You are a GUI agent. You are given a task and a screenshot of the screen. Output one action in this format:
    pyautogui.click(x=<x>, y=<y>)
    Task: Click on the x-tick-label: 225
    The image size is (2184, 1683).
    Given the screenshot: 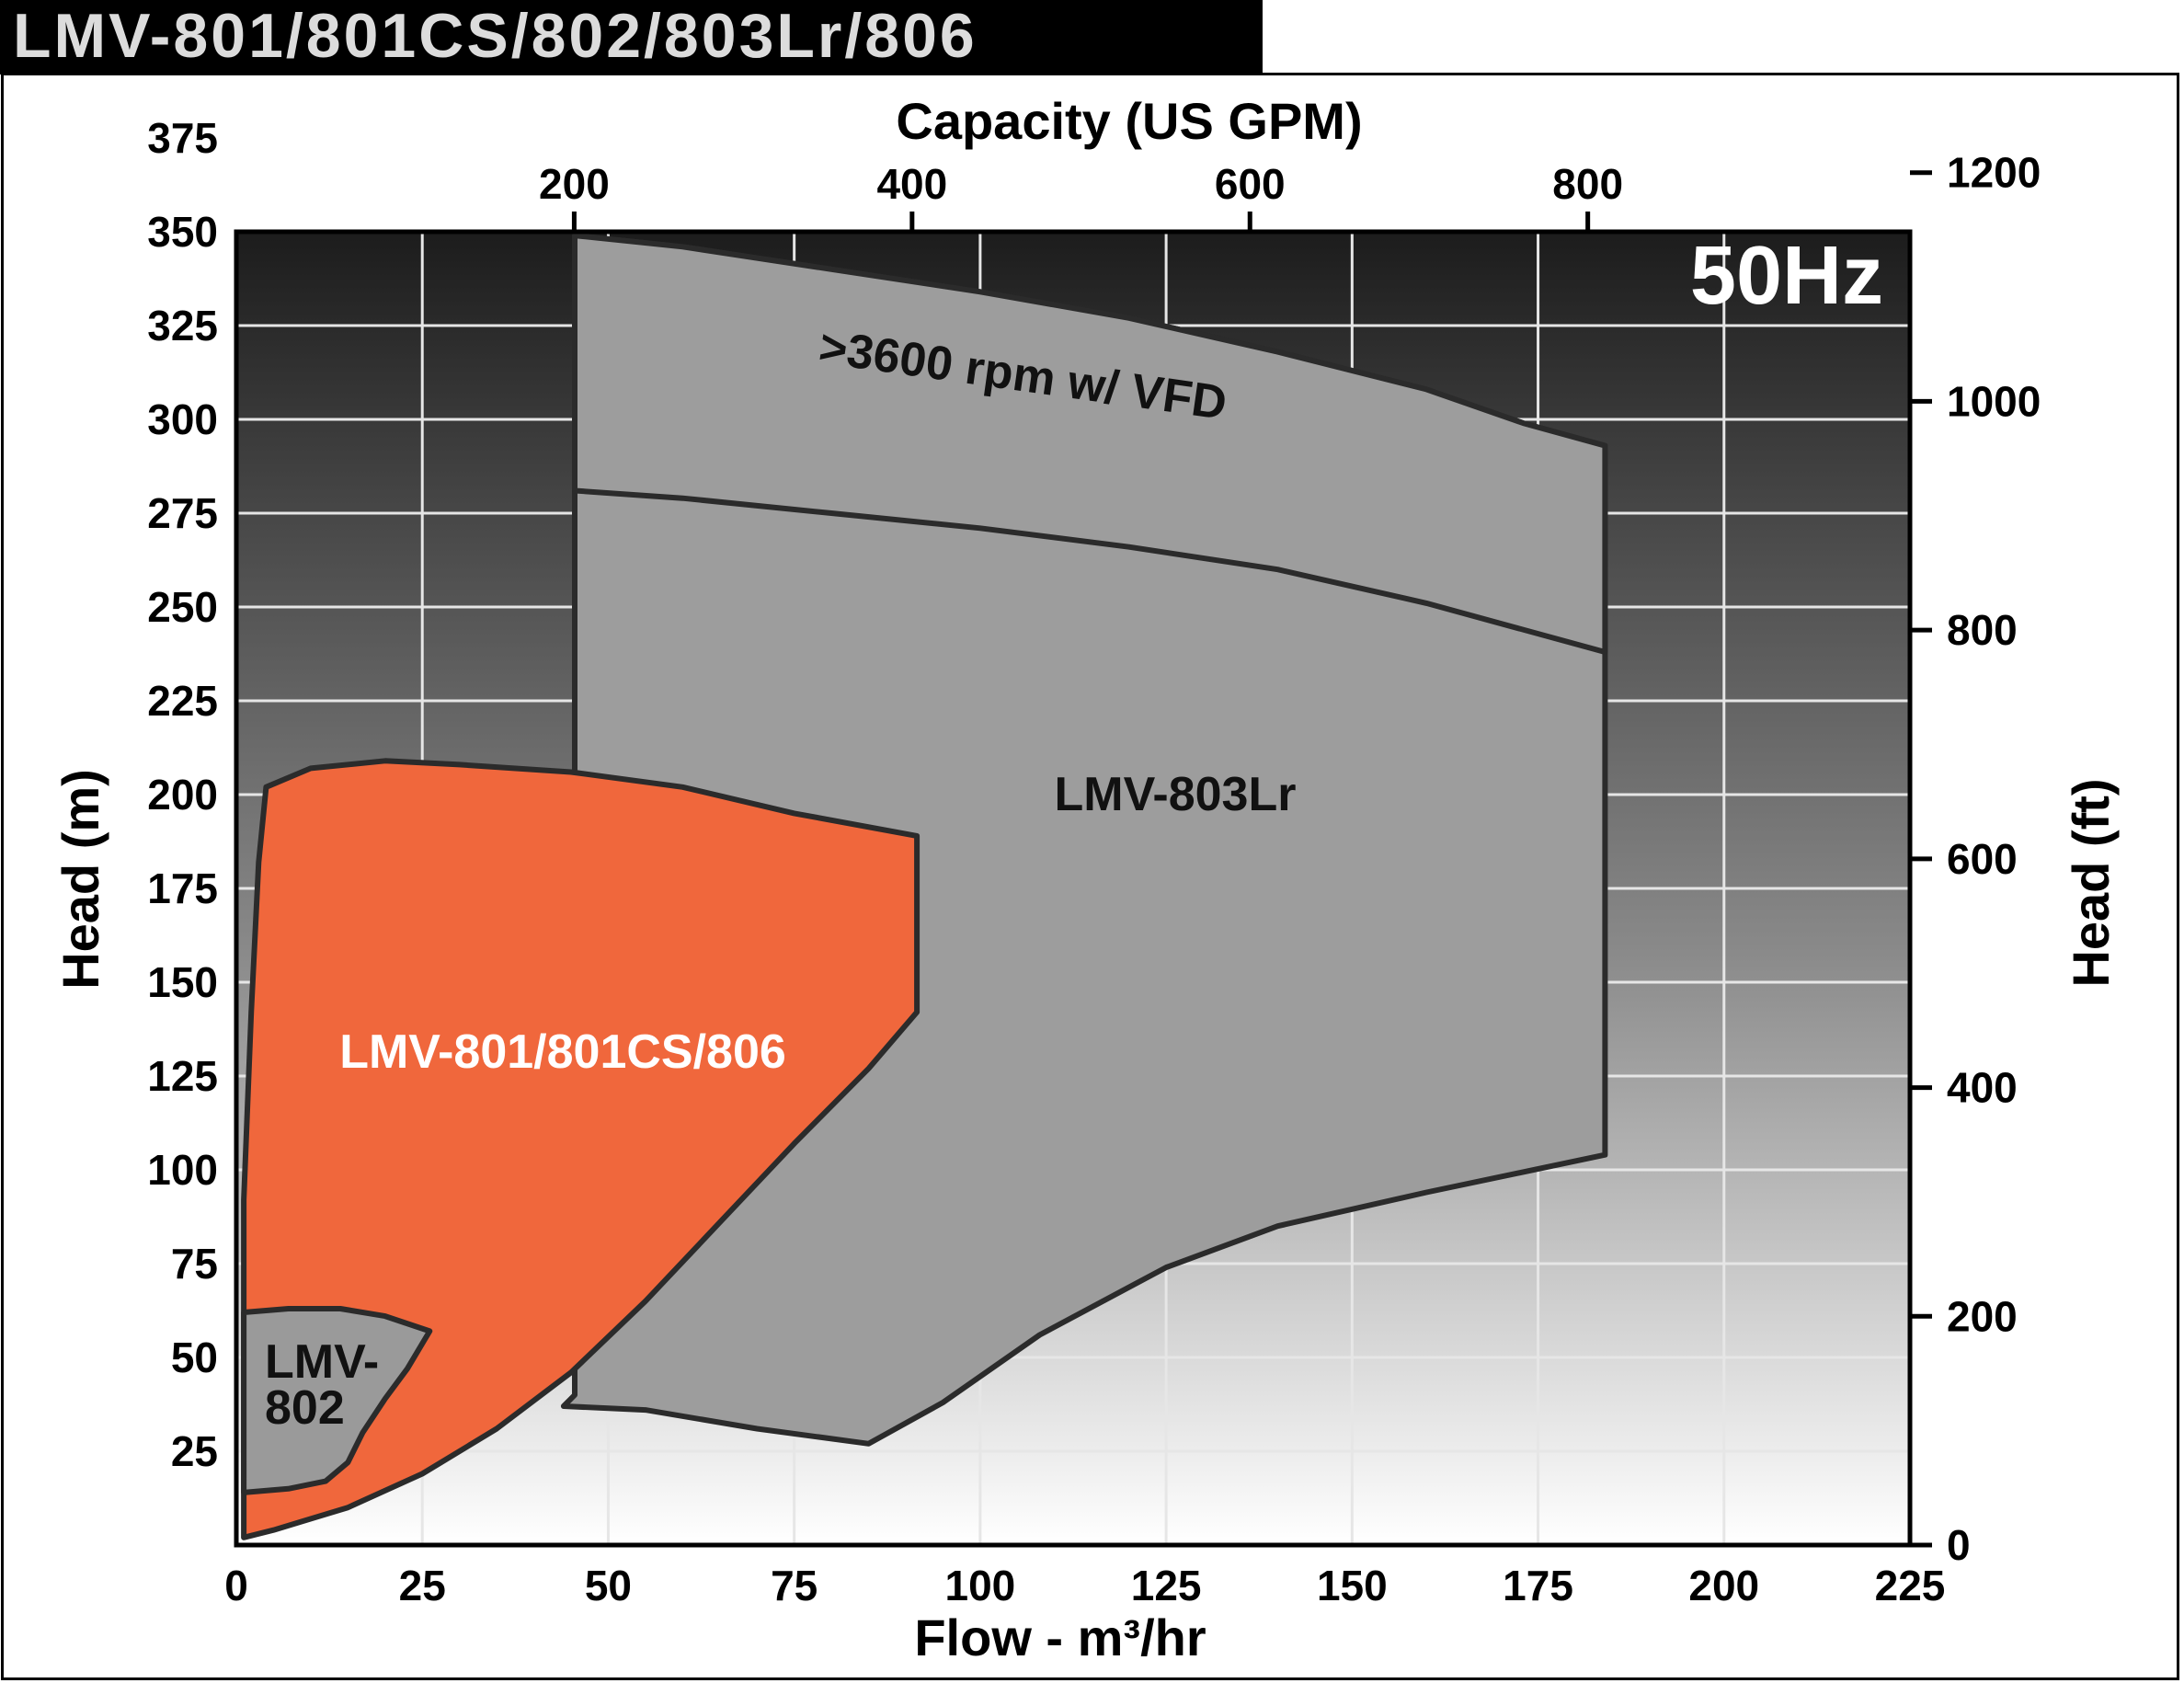 What is the action you would take?
    pyautogui.click(x=1910, y=1585)
    